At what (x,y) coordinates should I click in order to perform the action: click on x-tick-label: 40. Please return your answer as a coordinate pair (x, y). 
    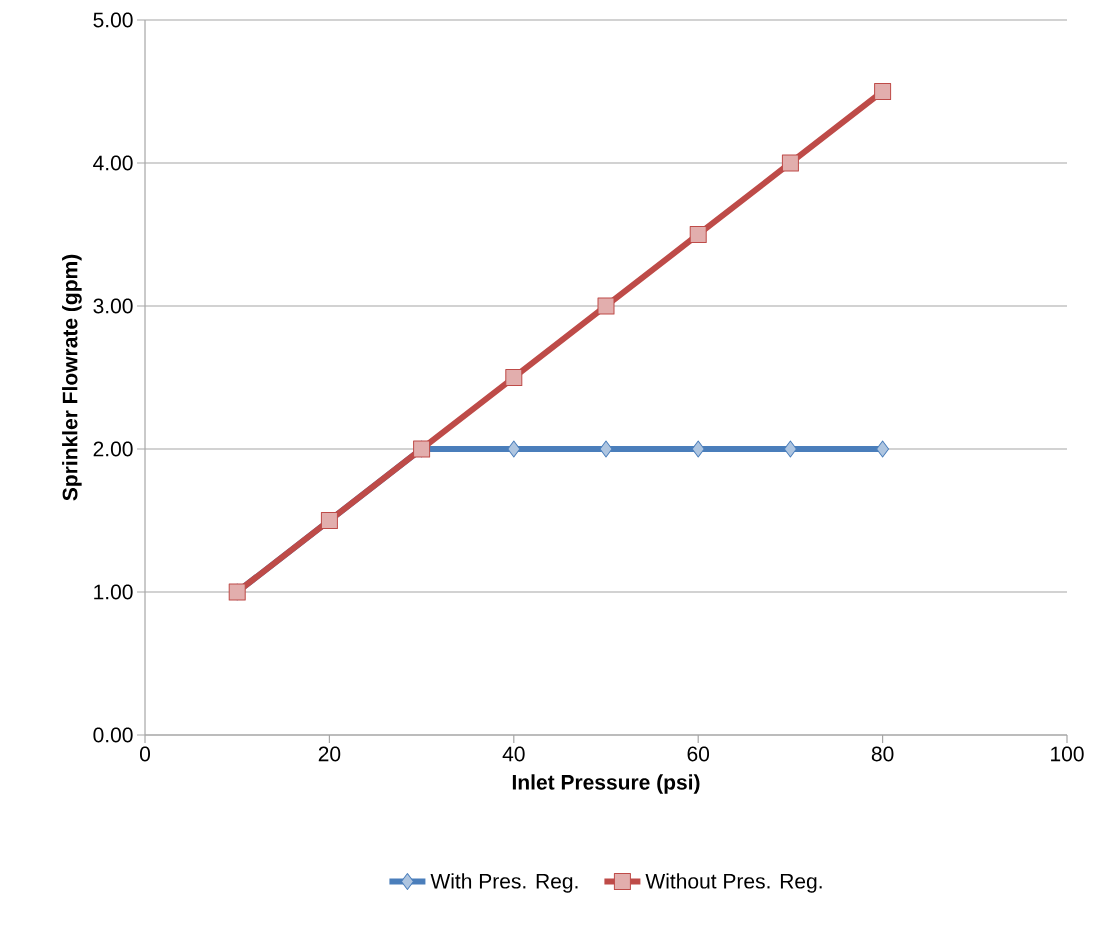
    Looking at the image, I should click on (513, 754).